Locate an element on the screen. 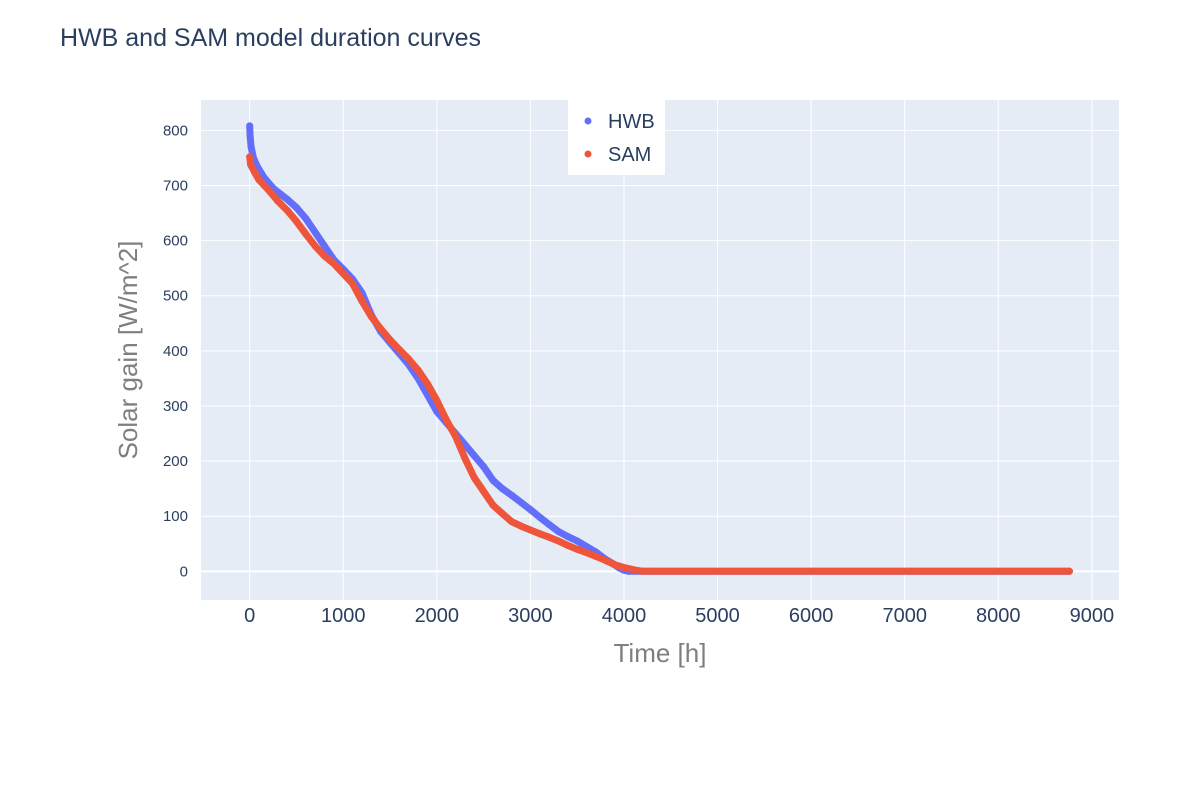 Image resolution: width=1200 pixels, height=800 pixels. legend-item-hwb: HWB is located at coordinates (619, 122).